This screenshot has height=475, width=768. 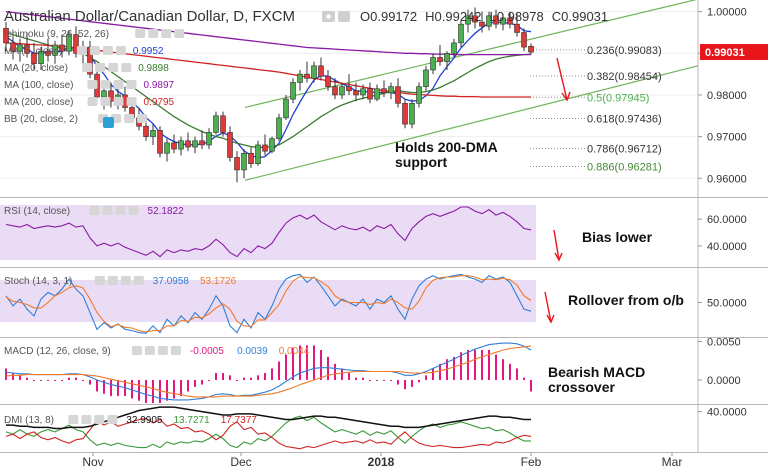 I want to click on study-legend-row: MA (20, close) 0.9898, so click(x=86, y=68).